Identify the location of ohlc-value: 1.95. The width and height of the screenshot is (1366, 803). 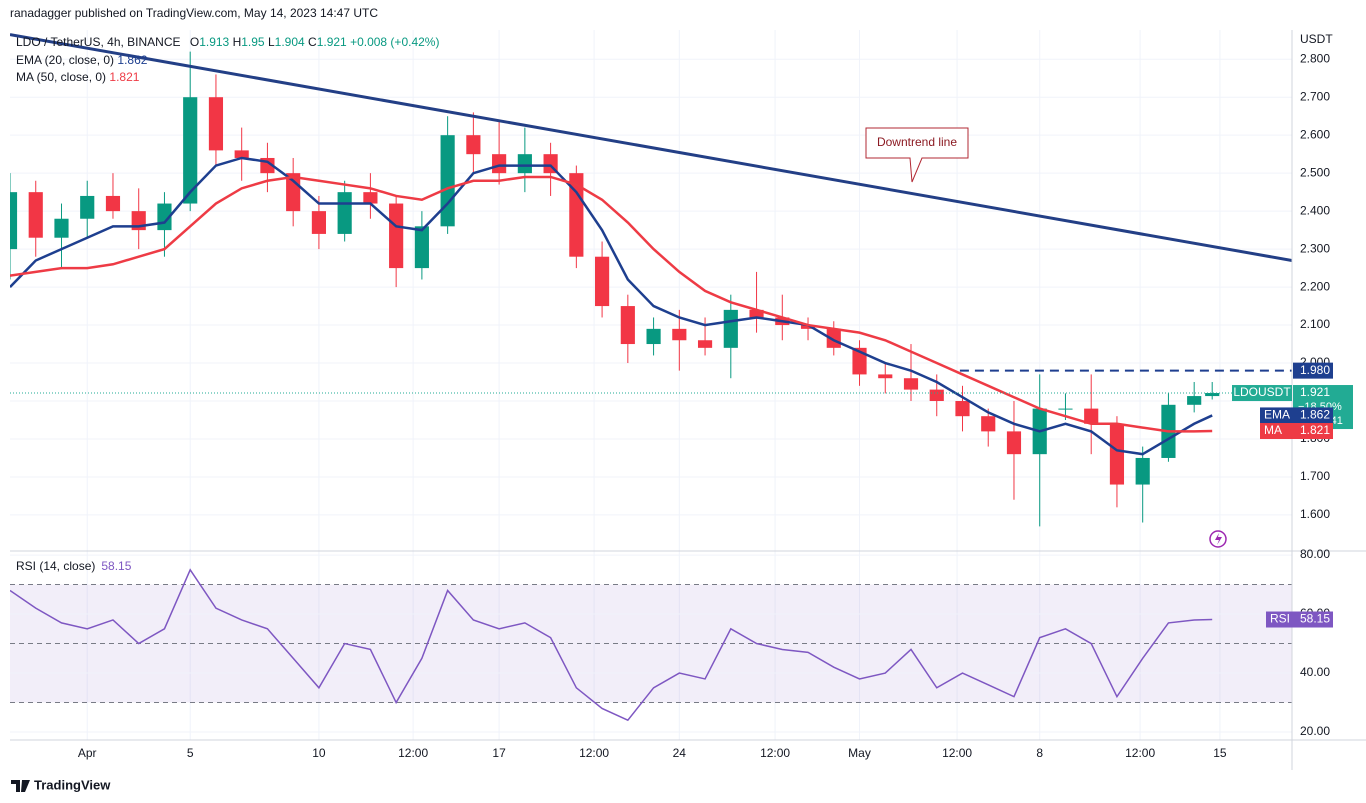
(253, 42).